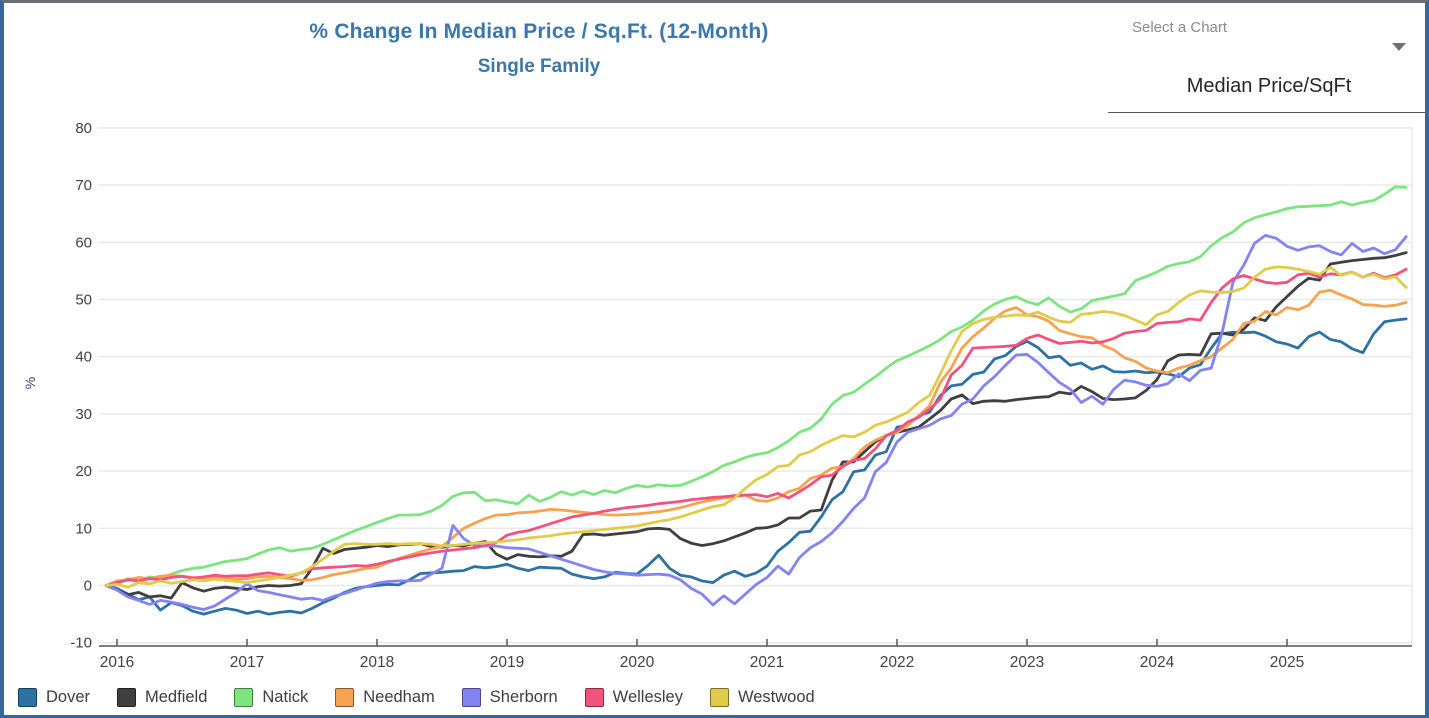  What do you see at coordinates (1157, 662) in the screenshot?
I see `x-tick-label: 2024` at bounding box center [1157, 662].